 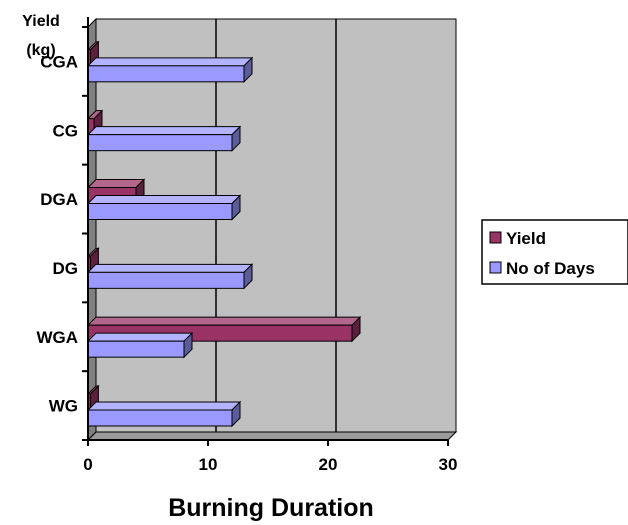 I want to click on legend-label: Yield, so click(x=526, y=238).